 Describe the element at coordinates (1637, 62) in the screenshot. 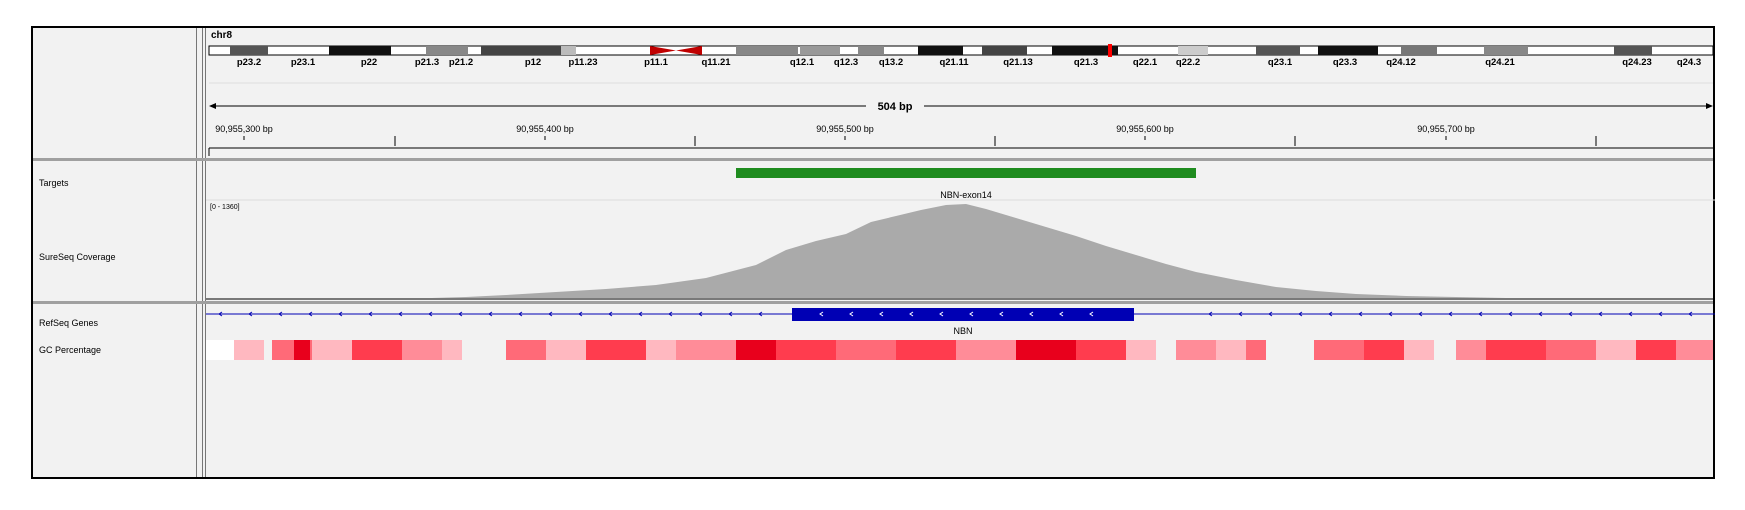

I see `band-label: q24.23` at that location.